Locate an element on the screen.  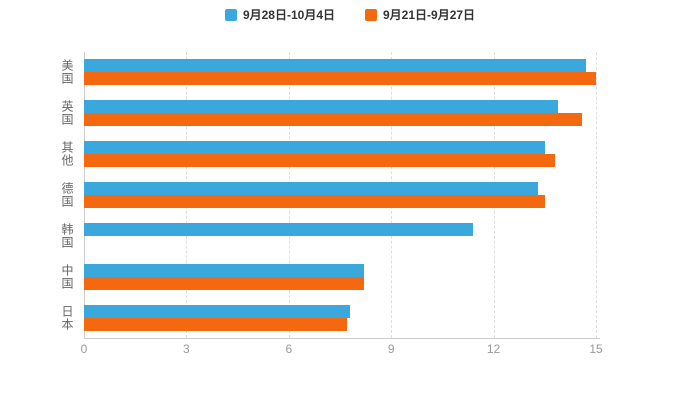
bar-row: 中国 is located at coordinates (350, 276).